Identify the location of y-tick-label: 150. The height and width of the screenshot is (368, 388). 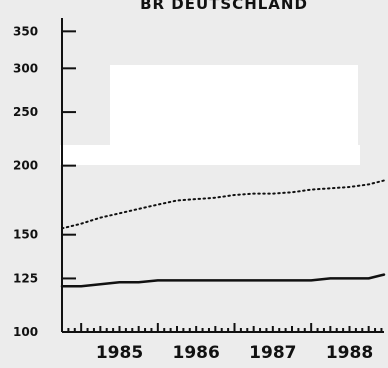
(25, 235).